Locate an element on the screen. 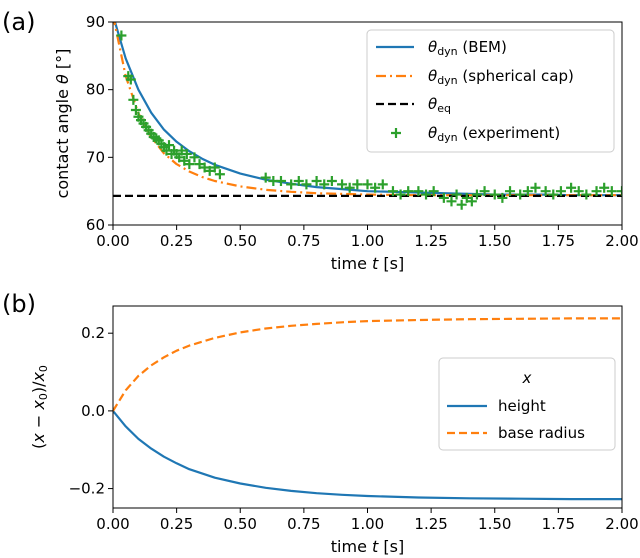 This screenshot has height=558, width=640. y-tick-label: 0.0 is located at coordinates (93, 411).